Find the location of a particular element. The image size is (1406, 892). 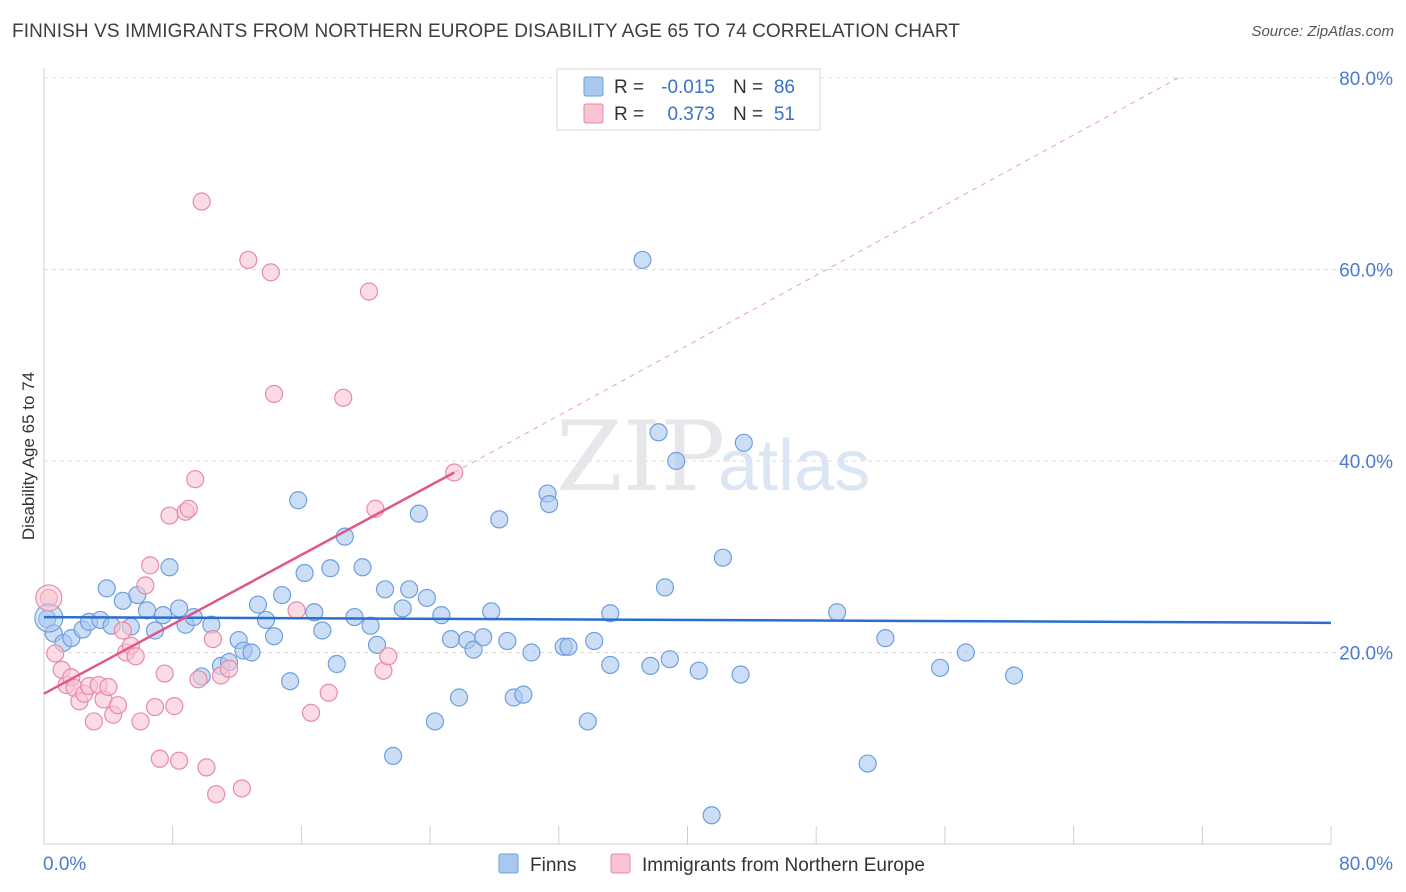

y-axis-label: Disability Age 65 to 74 is located at coordinates (28, 456).